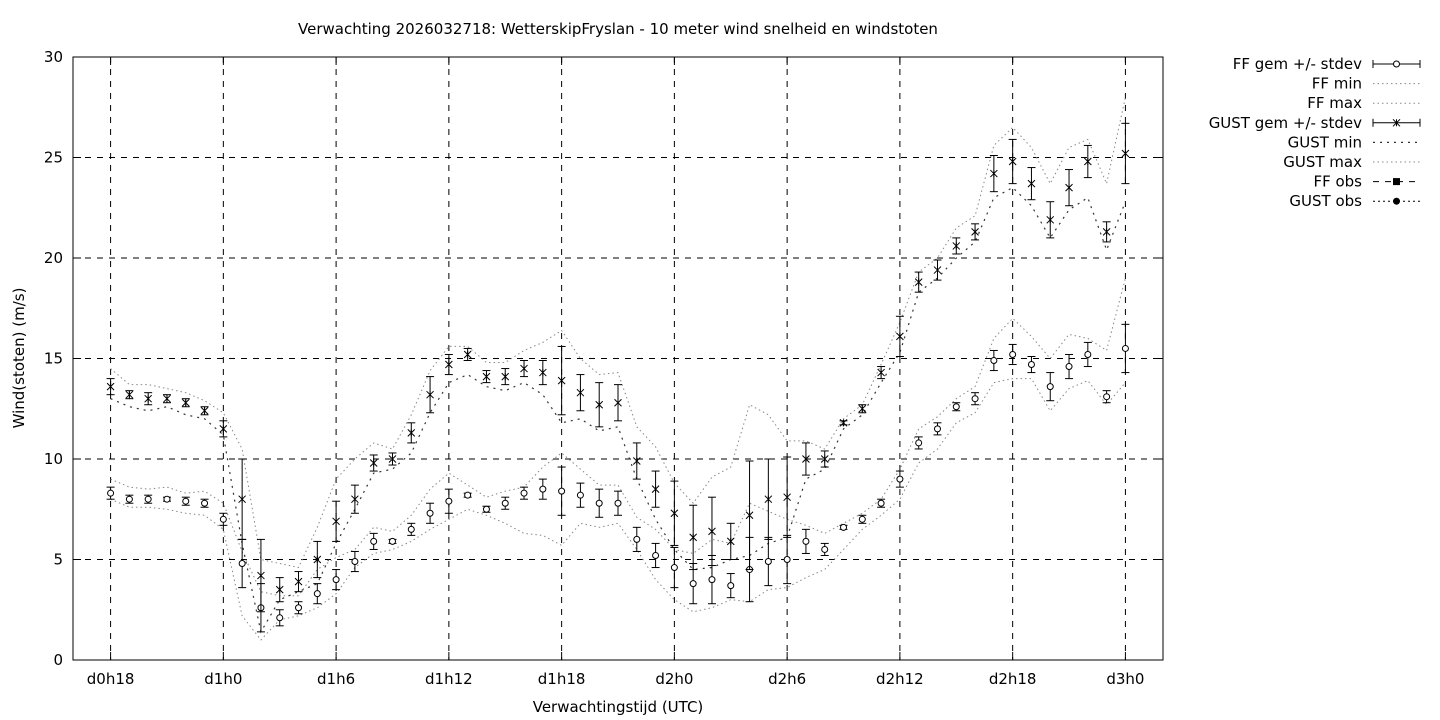 Image resolution: width=1440 pixels, height=720 pixels. Describe the element at coordinates (1366, 182) in the screenshot. I see `legend-item: FF obs` at that location.